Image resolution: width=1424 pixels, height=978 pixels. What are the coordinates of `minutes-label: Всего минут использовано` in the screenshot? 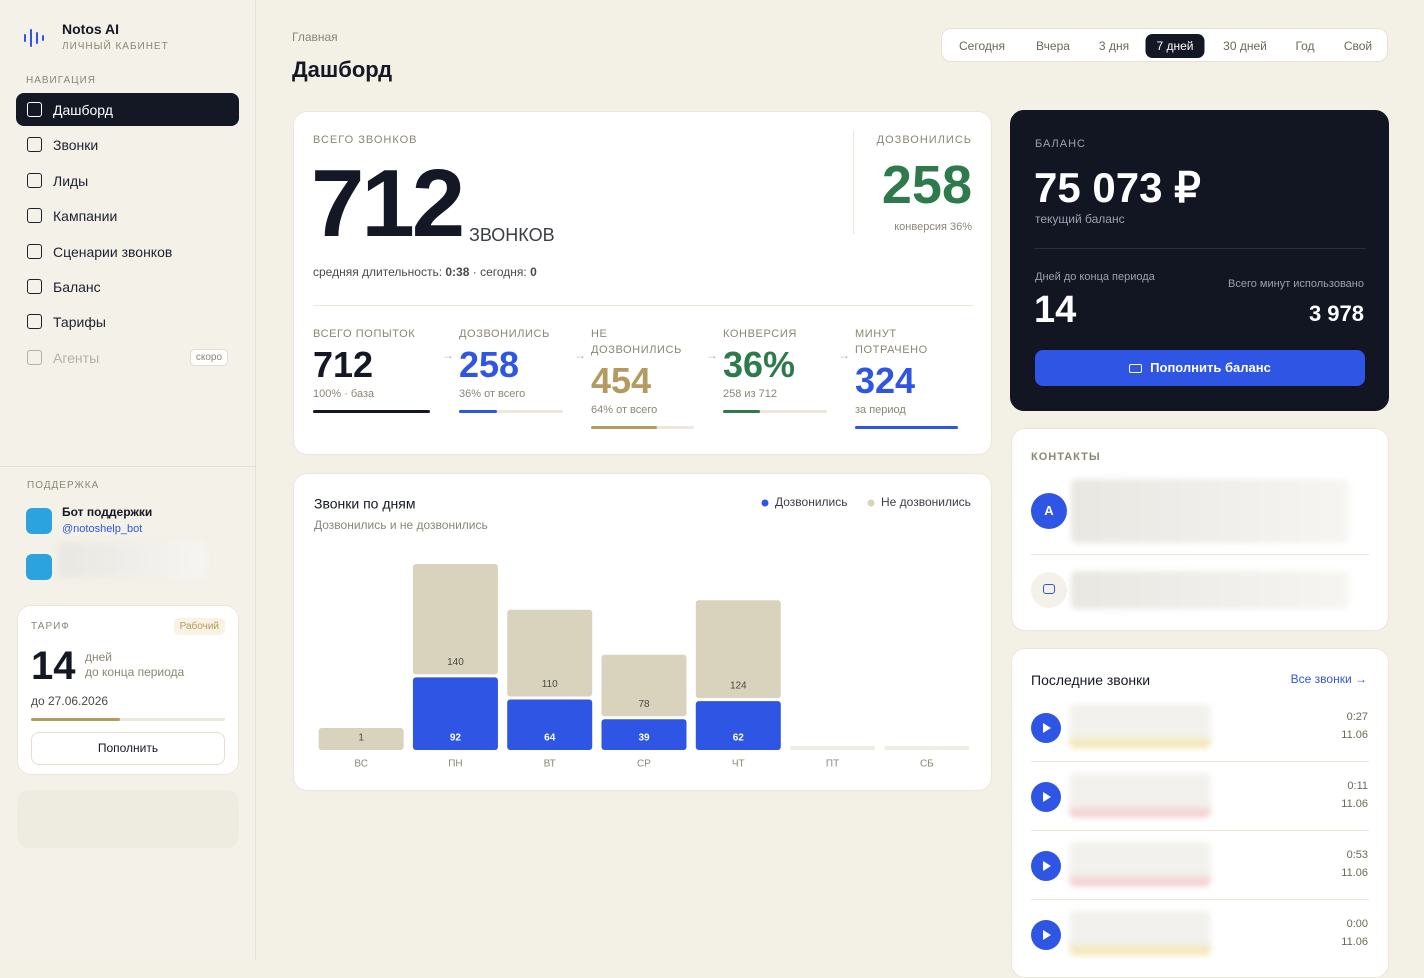 It's located at (1296, 284).